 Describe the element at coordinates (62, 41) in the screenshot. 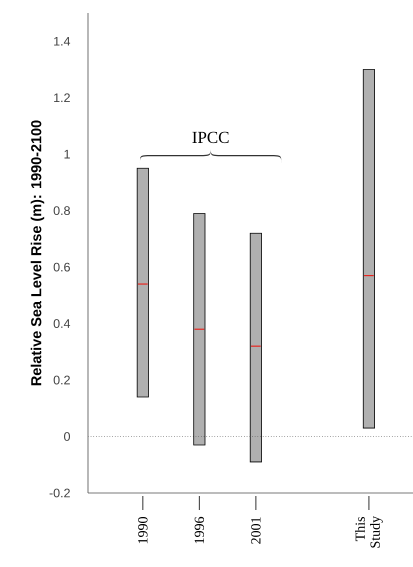

I see `y-tick-label: 1.4` at that location.